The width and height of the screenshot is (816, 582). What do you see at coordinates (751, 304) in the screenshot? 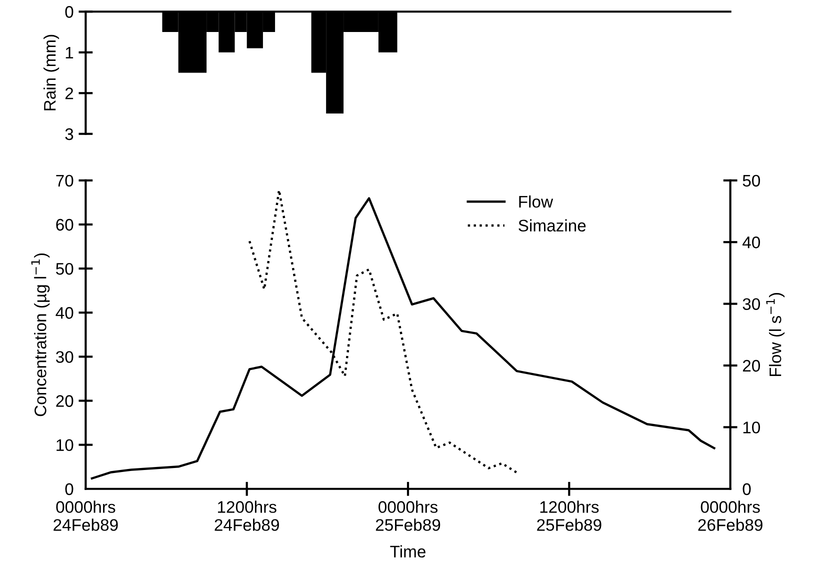
I see `y2-tick-label: 30` at bounding box center [751, 304].